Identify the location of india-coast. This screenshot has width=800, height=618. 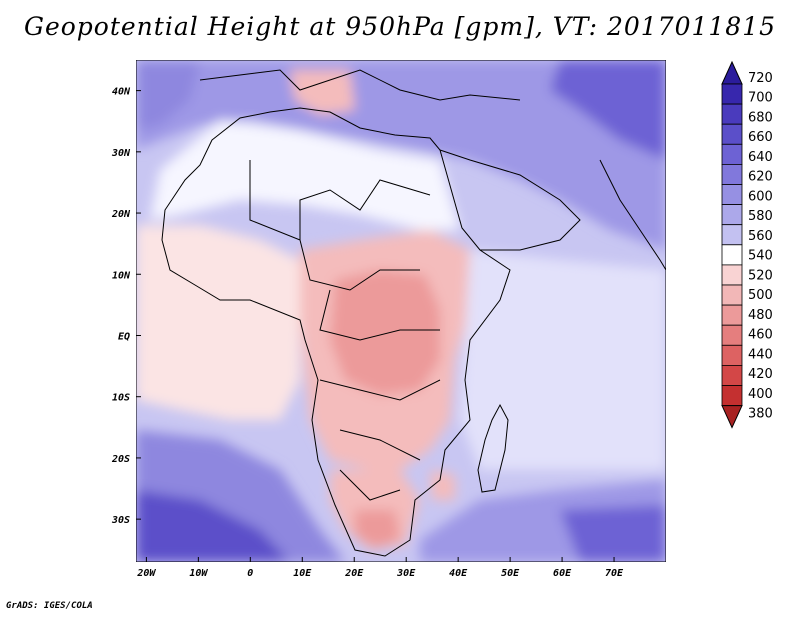
(632, 215).